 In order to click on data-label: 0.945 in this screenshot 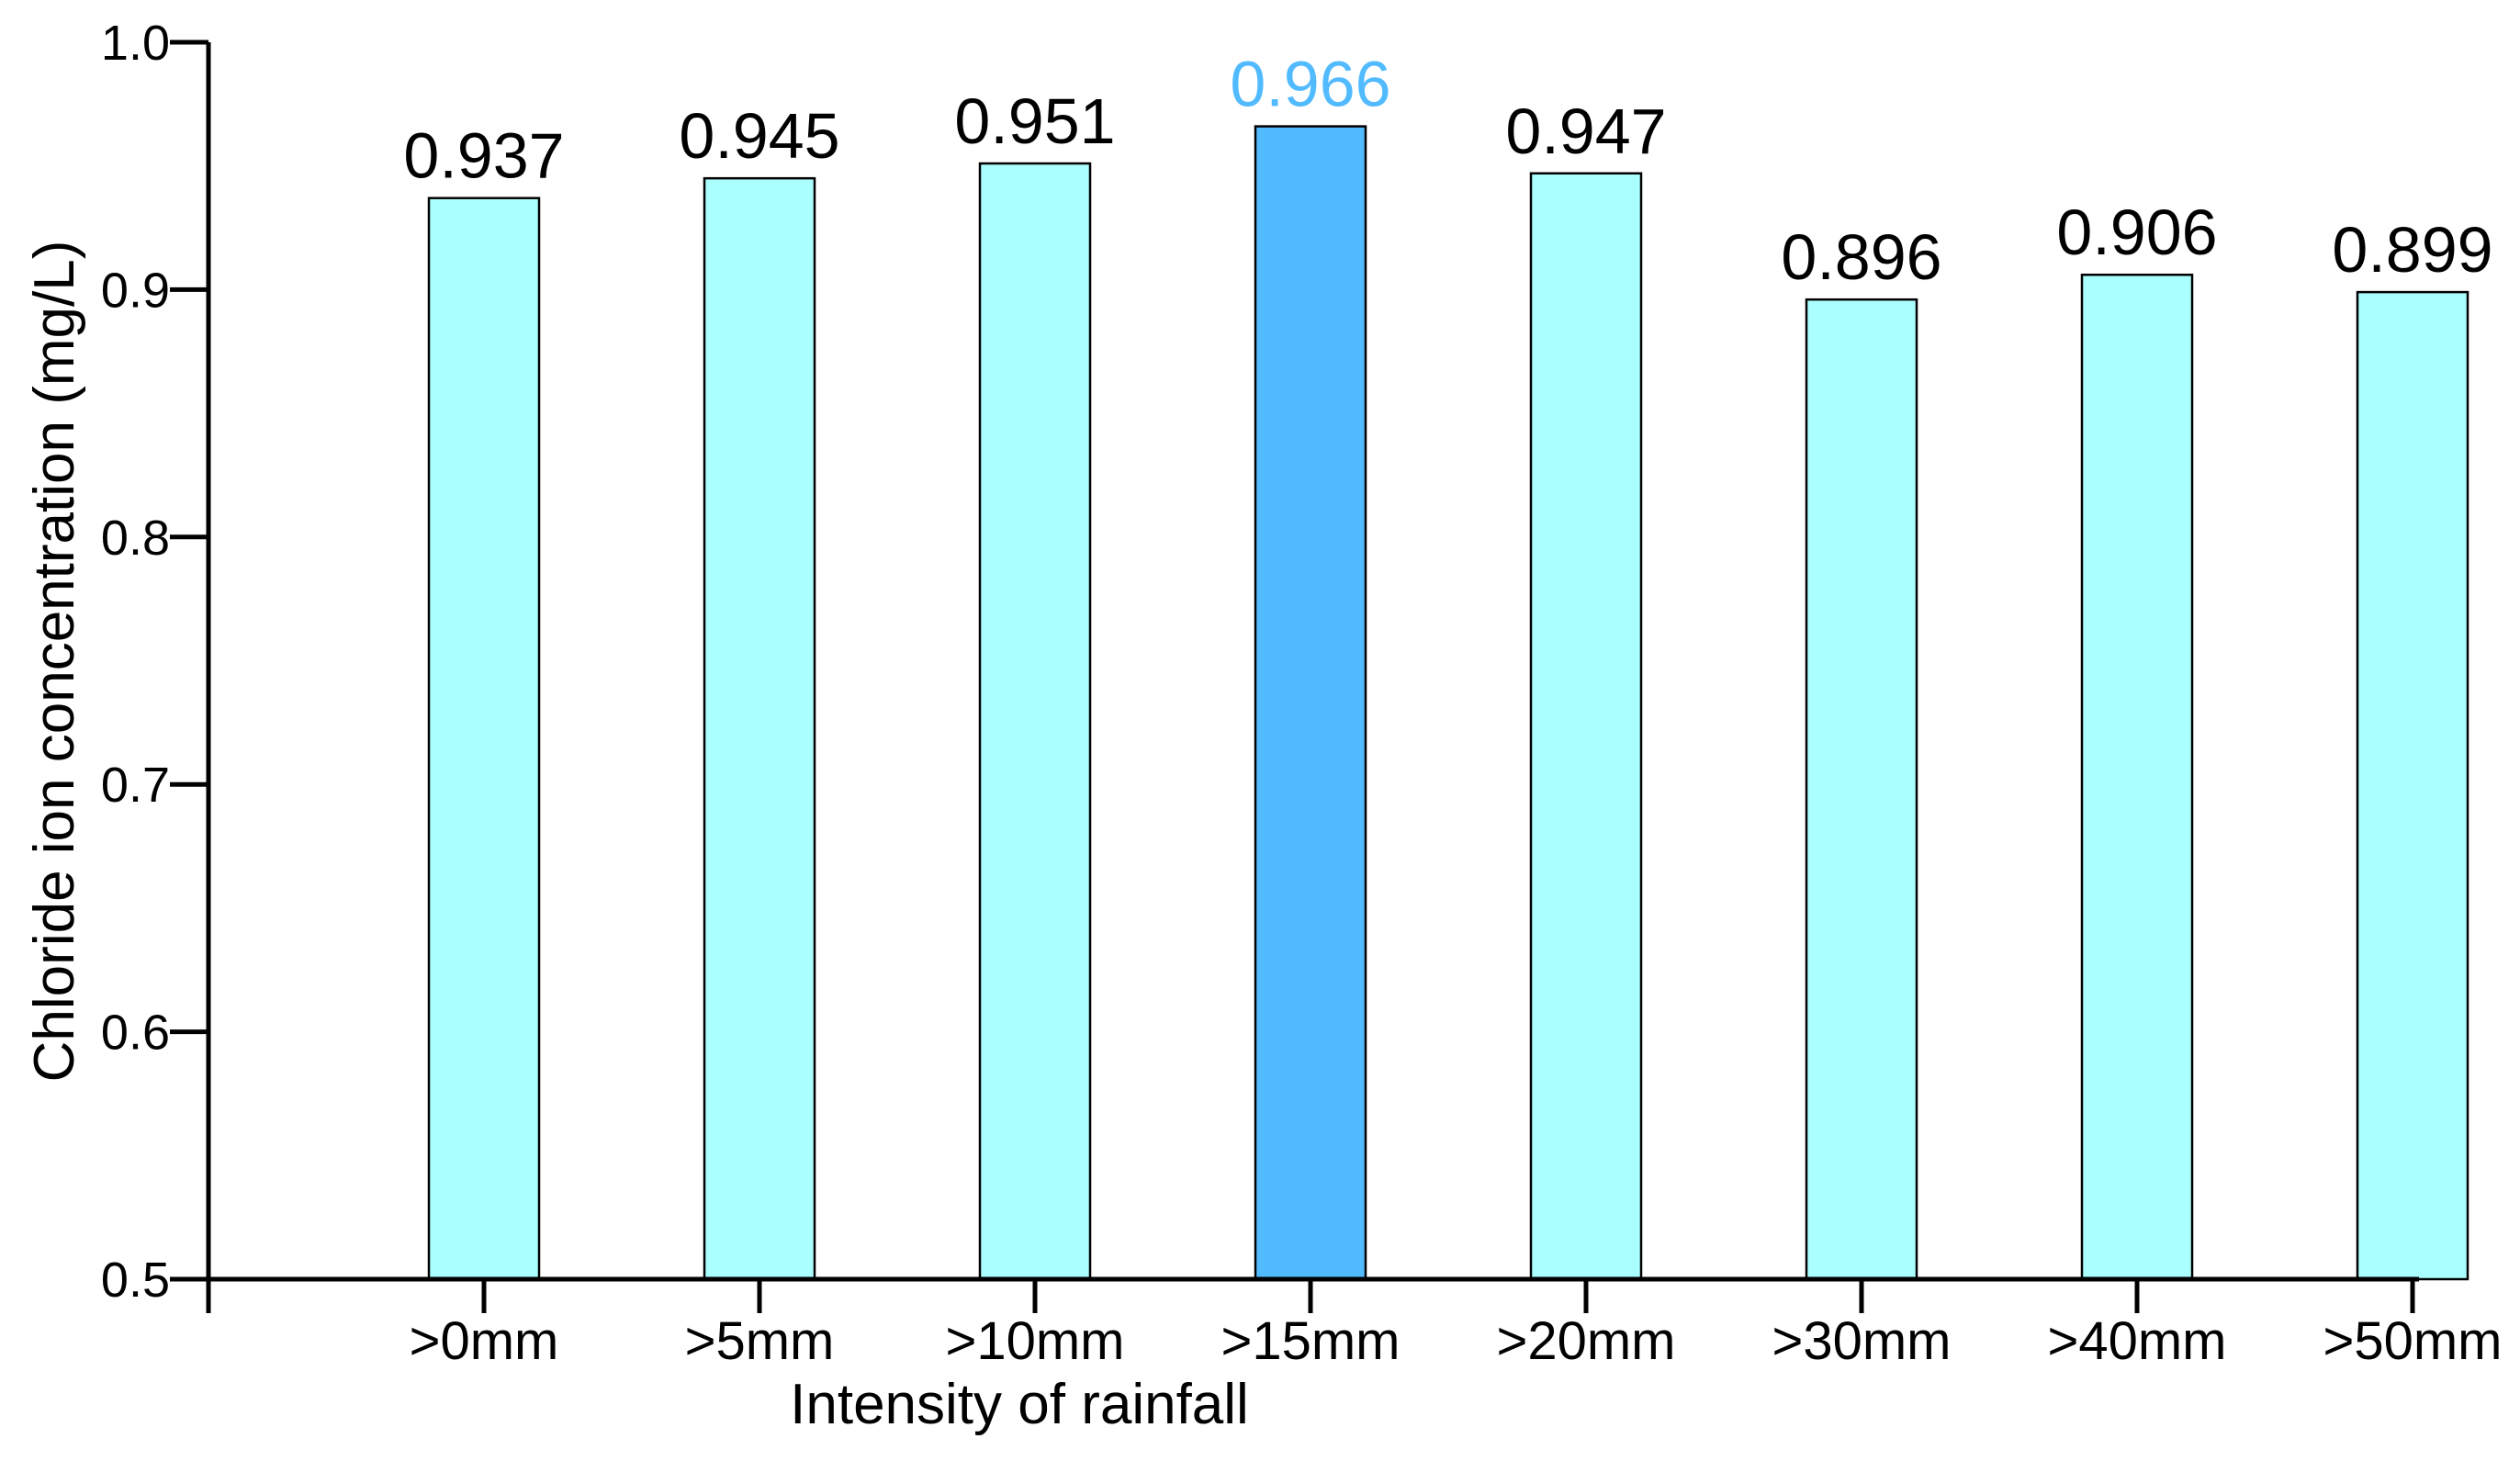, I will do `click(759, 136)`.